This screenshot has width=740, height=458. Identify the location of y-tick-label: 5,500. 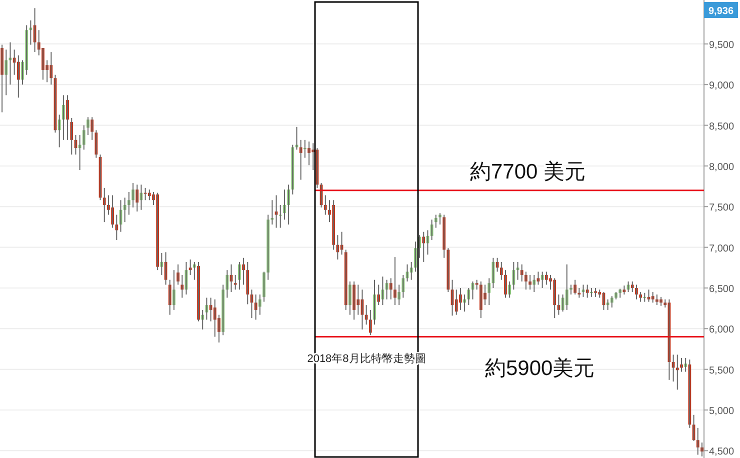
(721, 370).